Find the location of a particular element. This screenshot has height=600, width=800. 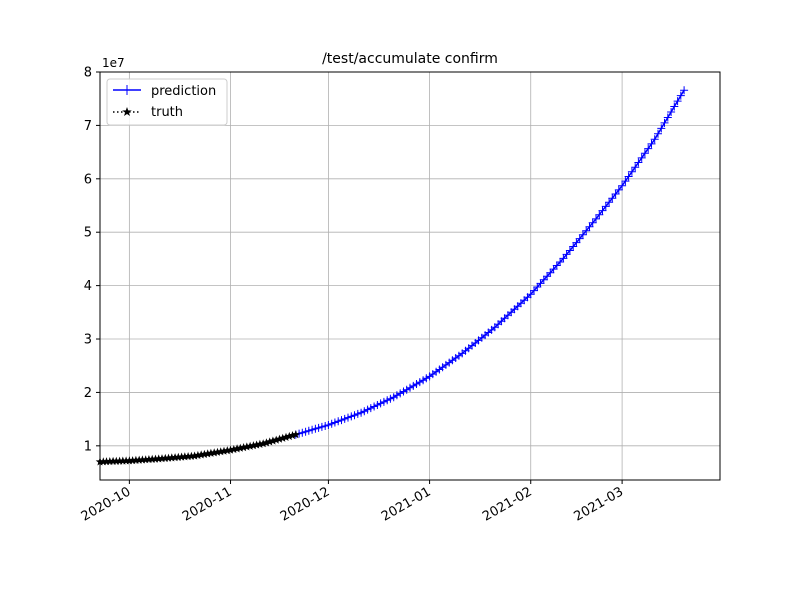

y-tick-label: 5 is located at coordinates (88, 233).